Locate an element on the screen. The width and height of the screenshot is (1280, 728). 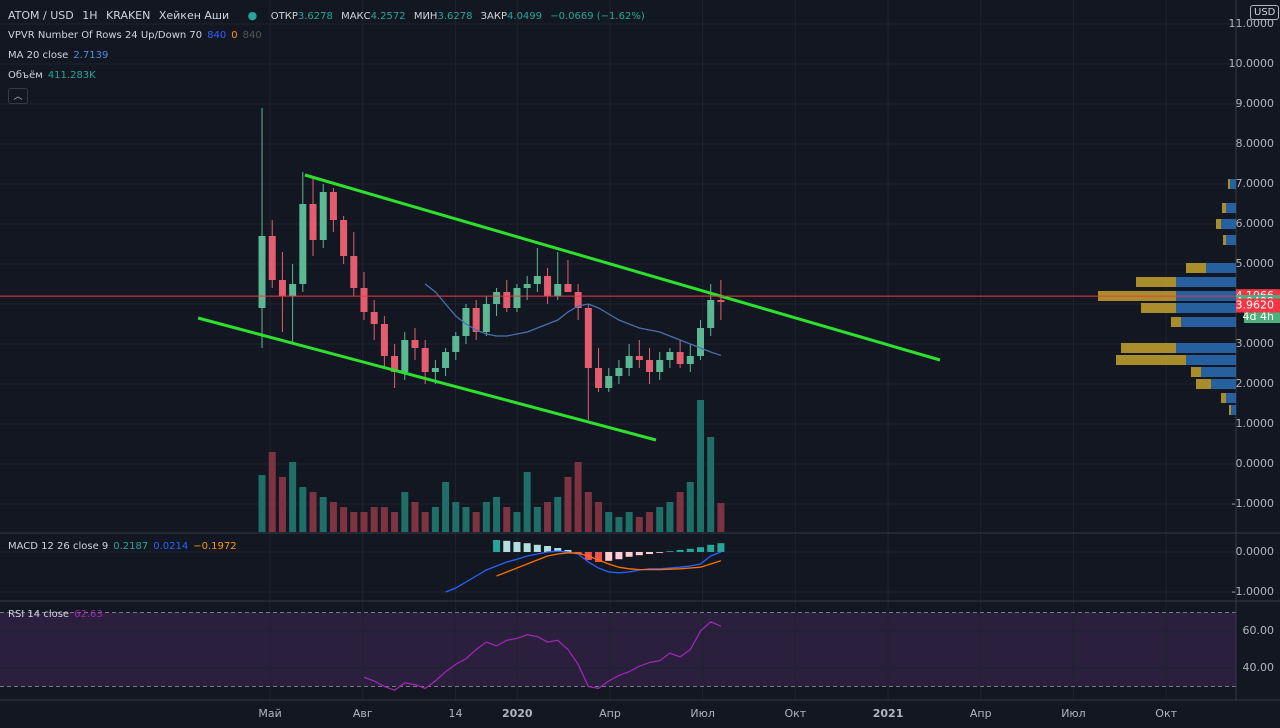
macd-line is located at coordinates (609, 564).